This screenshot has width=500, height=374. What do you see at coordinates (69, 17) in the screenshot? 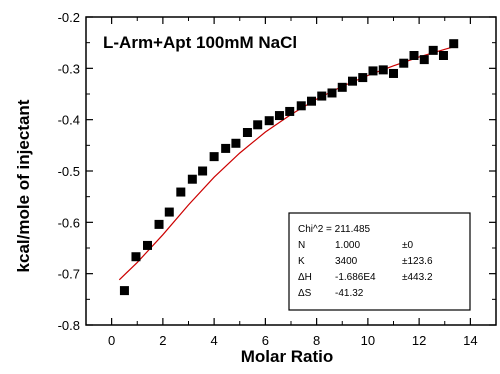
I see `y-tick-label: -0.2` at bounding box center [69, 17].